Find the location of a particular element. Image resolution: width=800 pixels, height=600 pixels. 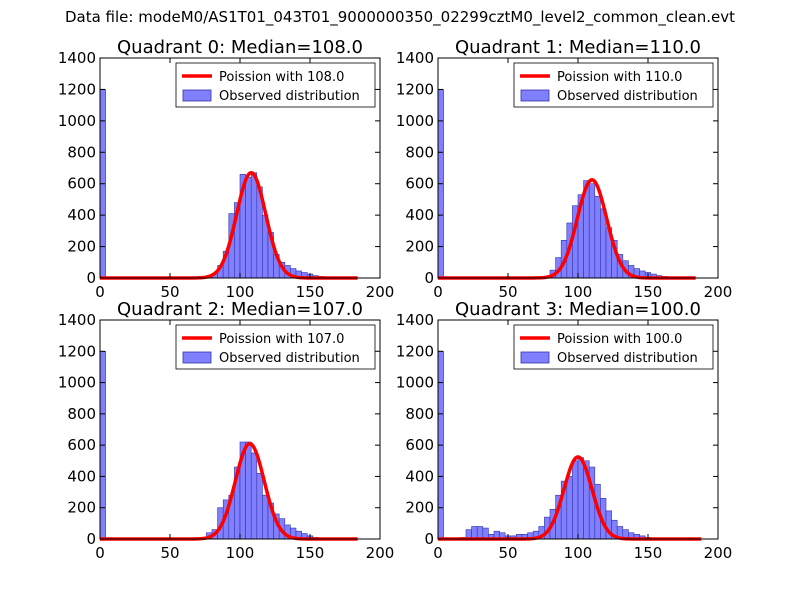

legend-curve-label: Poission with 107.0 is located at coordinates (281, 339).